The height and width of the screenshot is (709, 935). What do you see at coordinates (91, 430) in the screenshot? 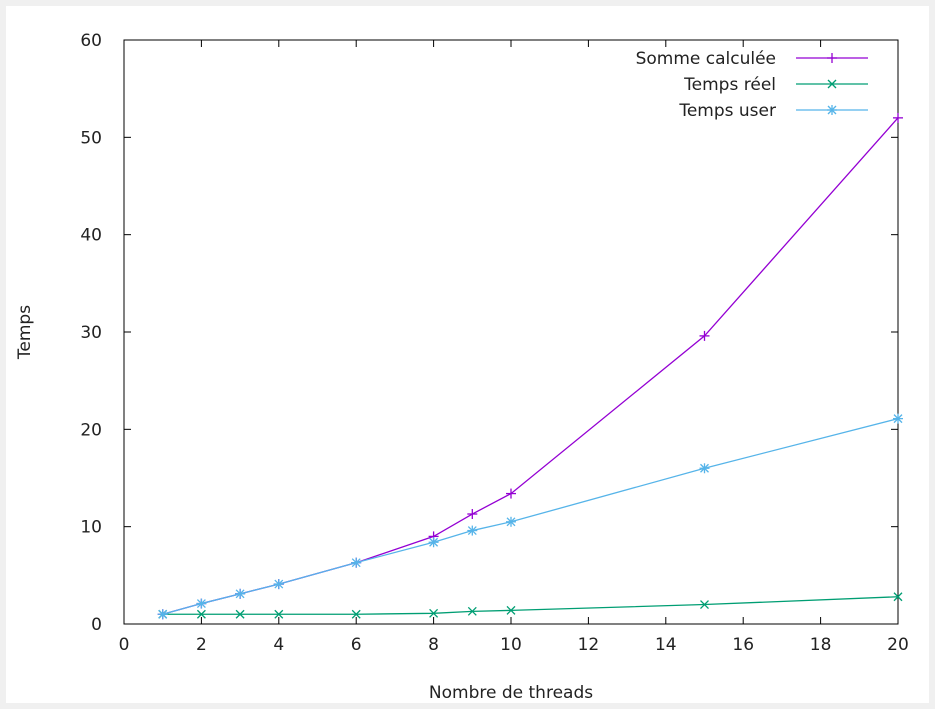
I see `y-tick-label: 20` at bounding box center [91, 430].